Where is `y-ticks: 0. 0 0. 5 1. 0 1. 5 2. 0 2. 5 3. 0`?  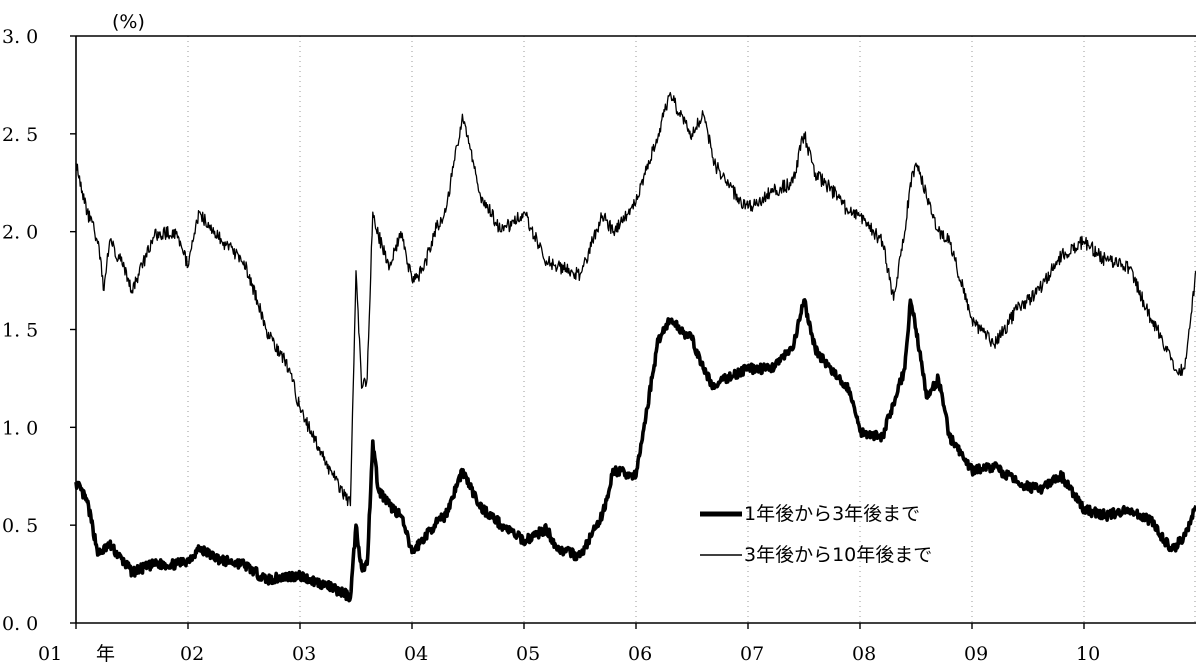 y-ticks: 0. 0 0. 5 1. 0 1. 5 2. 0 2. 5 3. 0 is located at coordinates (39, 330).